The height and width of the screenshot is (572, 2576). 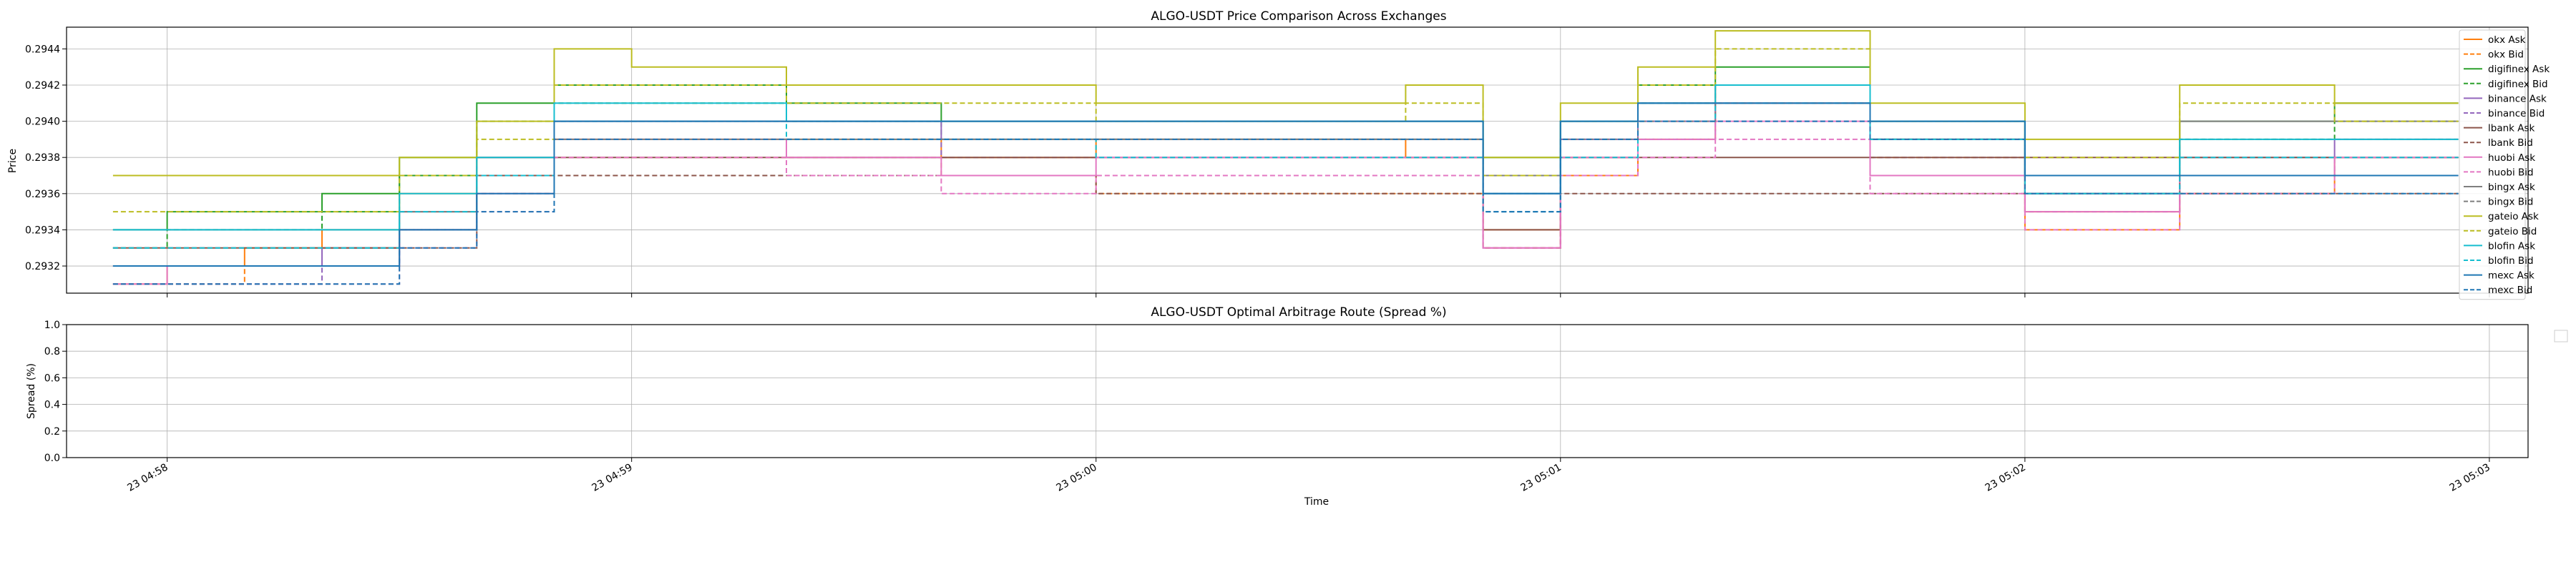 I want to click on y-tick-label: 0.2944, so click(x=42, y=49).